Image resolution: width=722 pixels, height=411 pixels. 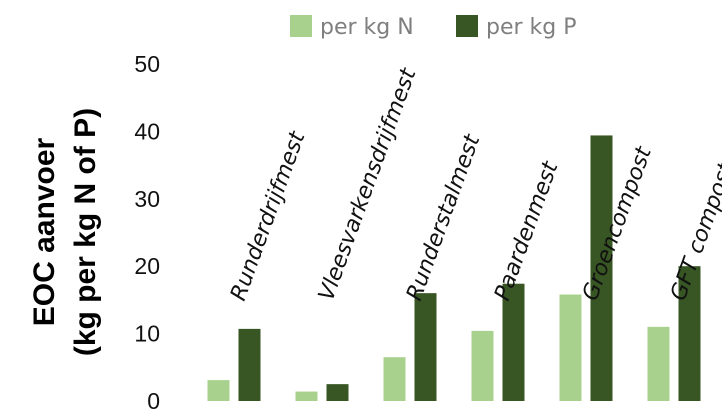 What do you see at coordinates (531, 27) in the screenshot?
I see `legend-label-per-kg-p: per kg P` at bounding box center [531, 27].